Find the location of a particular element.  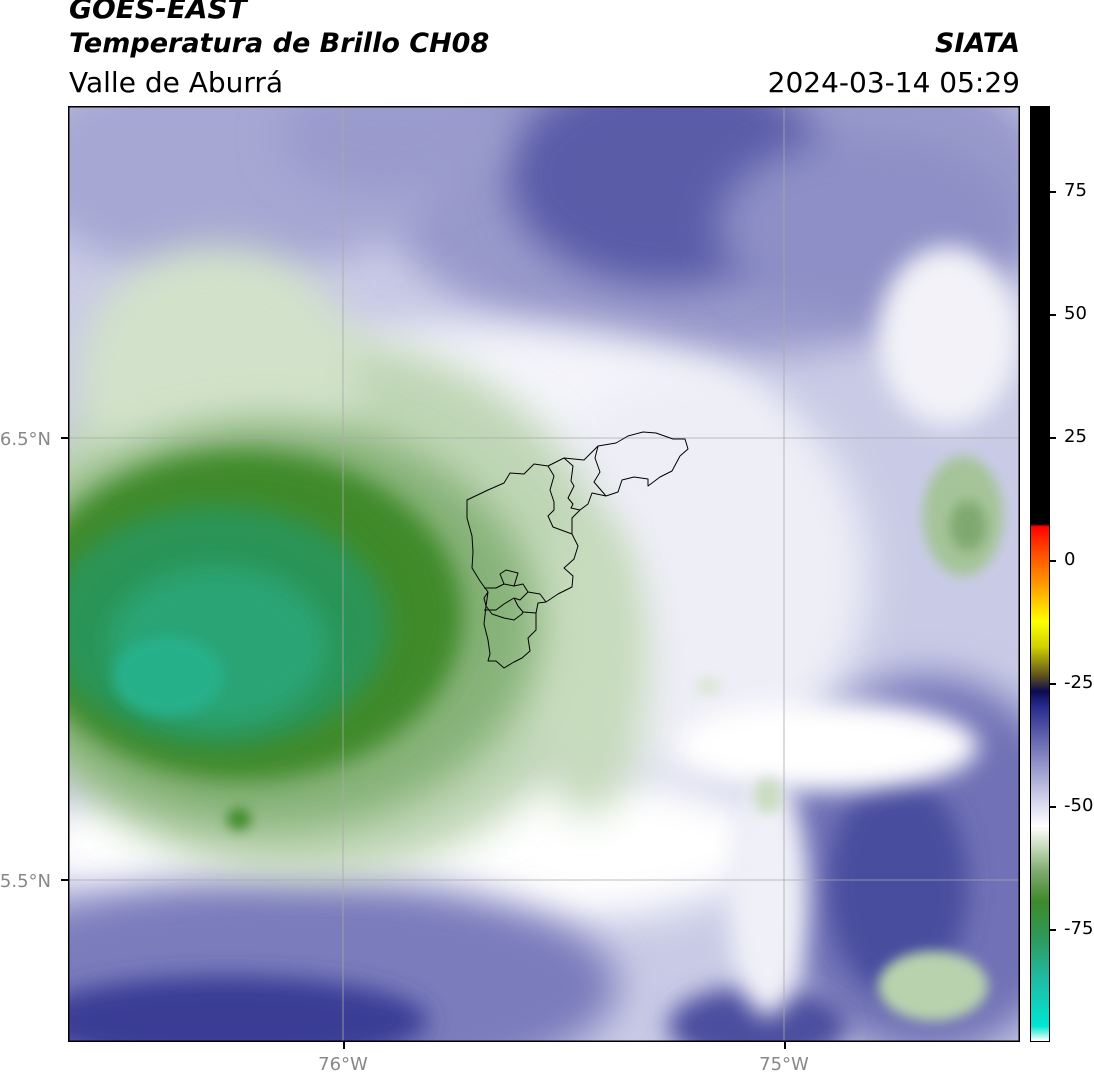

satellite-title: GOES-EAST is located at coordinates (158, 12).